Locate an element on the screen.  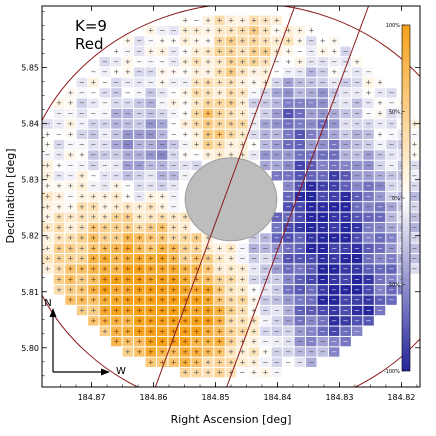
colorbar-tick-label: 50% is located at coordinates (394, 113).